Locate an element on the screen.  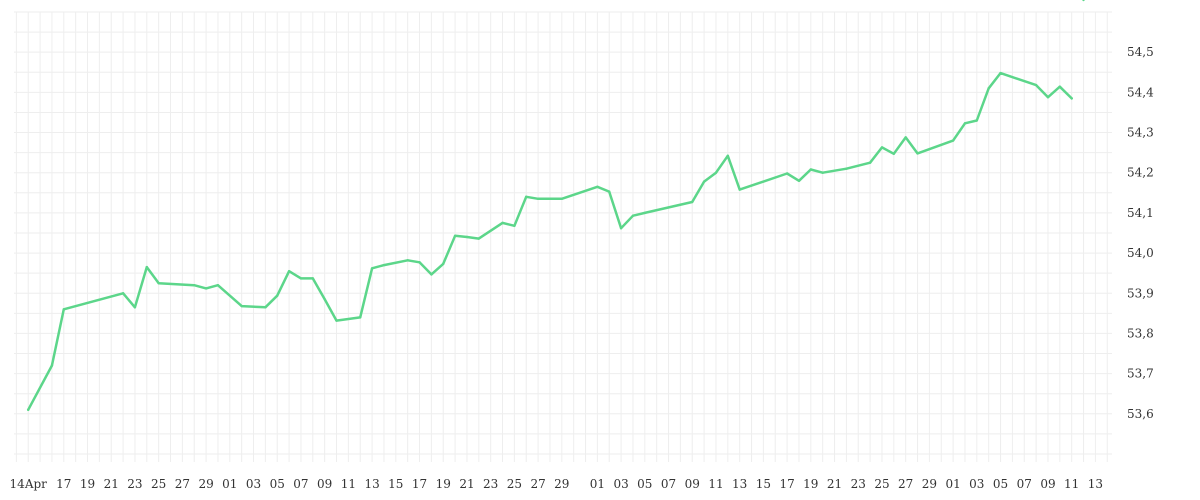
y-tick-label: 53,6 is located at coordinates (1140, 414).